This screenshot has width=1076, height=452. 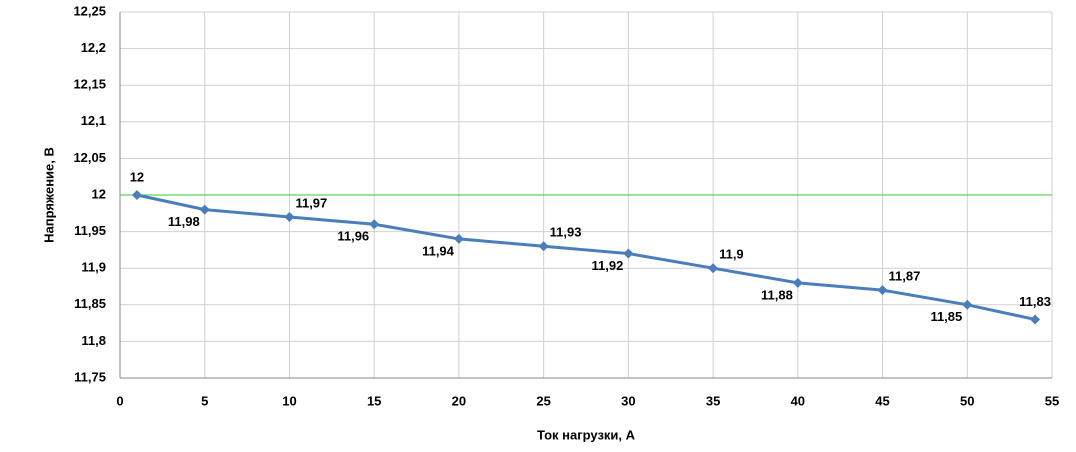 I want to click on data-label: 11,94, so click(x=438, y=250).